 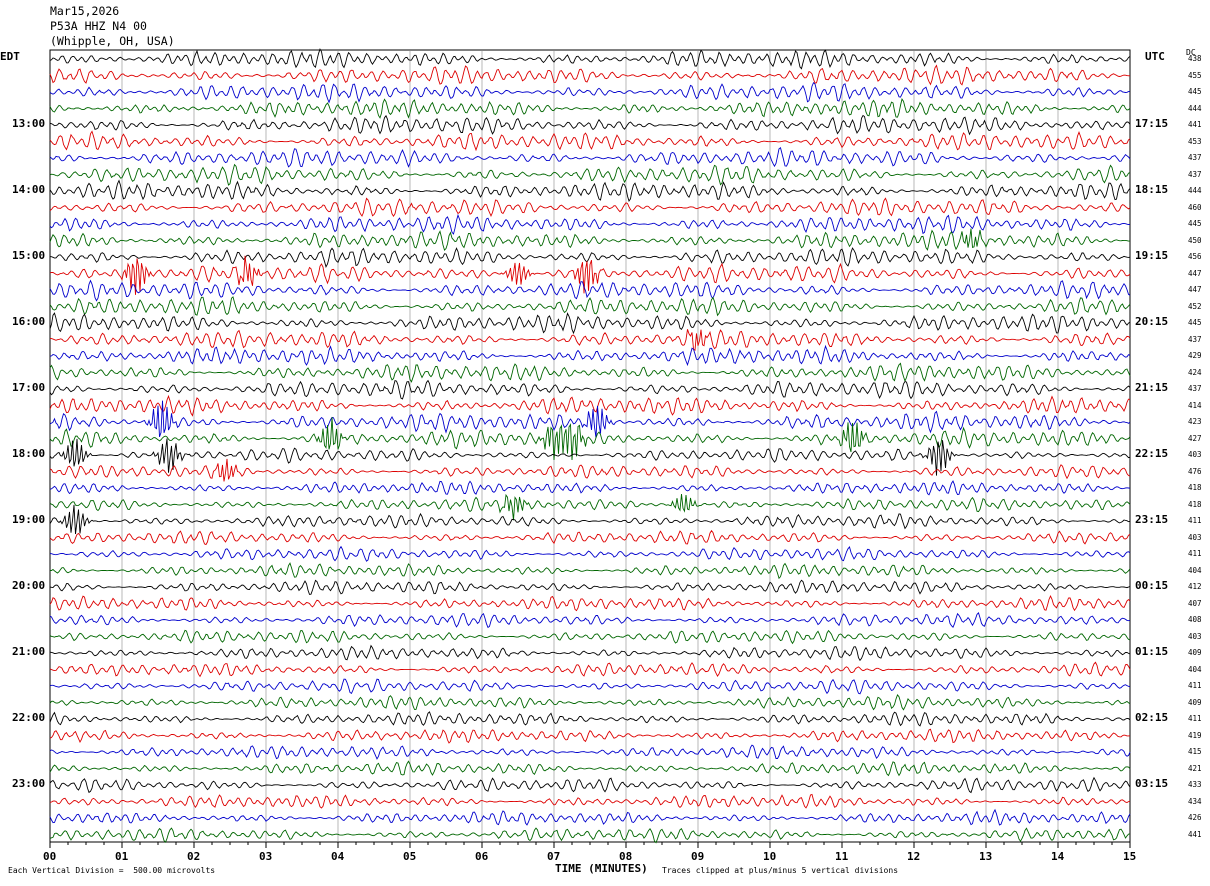 What do you see at coordinates (1152, 256) in the screenshot?
I see `right-hour-label: 19:15` at bounding box center [1152, 256].